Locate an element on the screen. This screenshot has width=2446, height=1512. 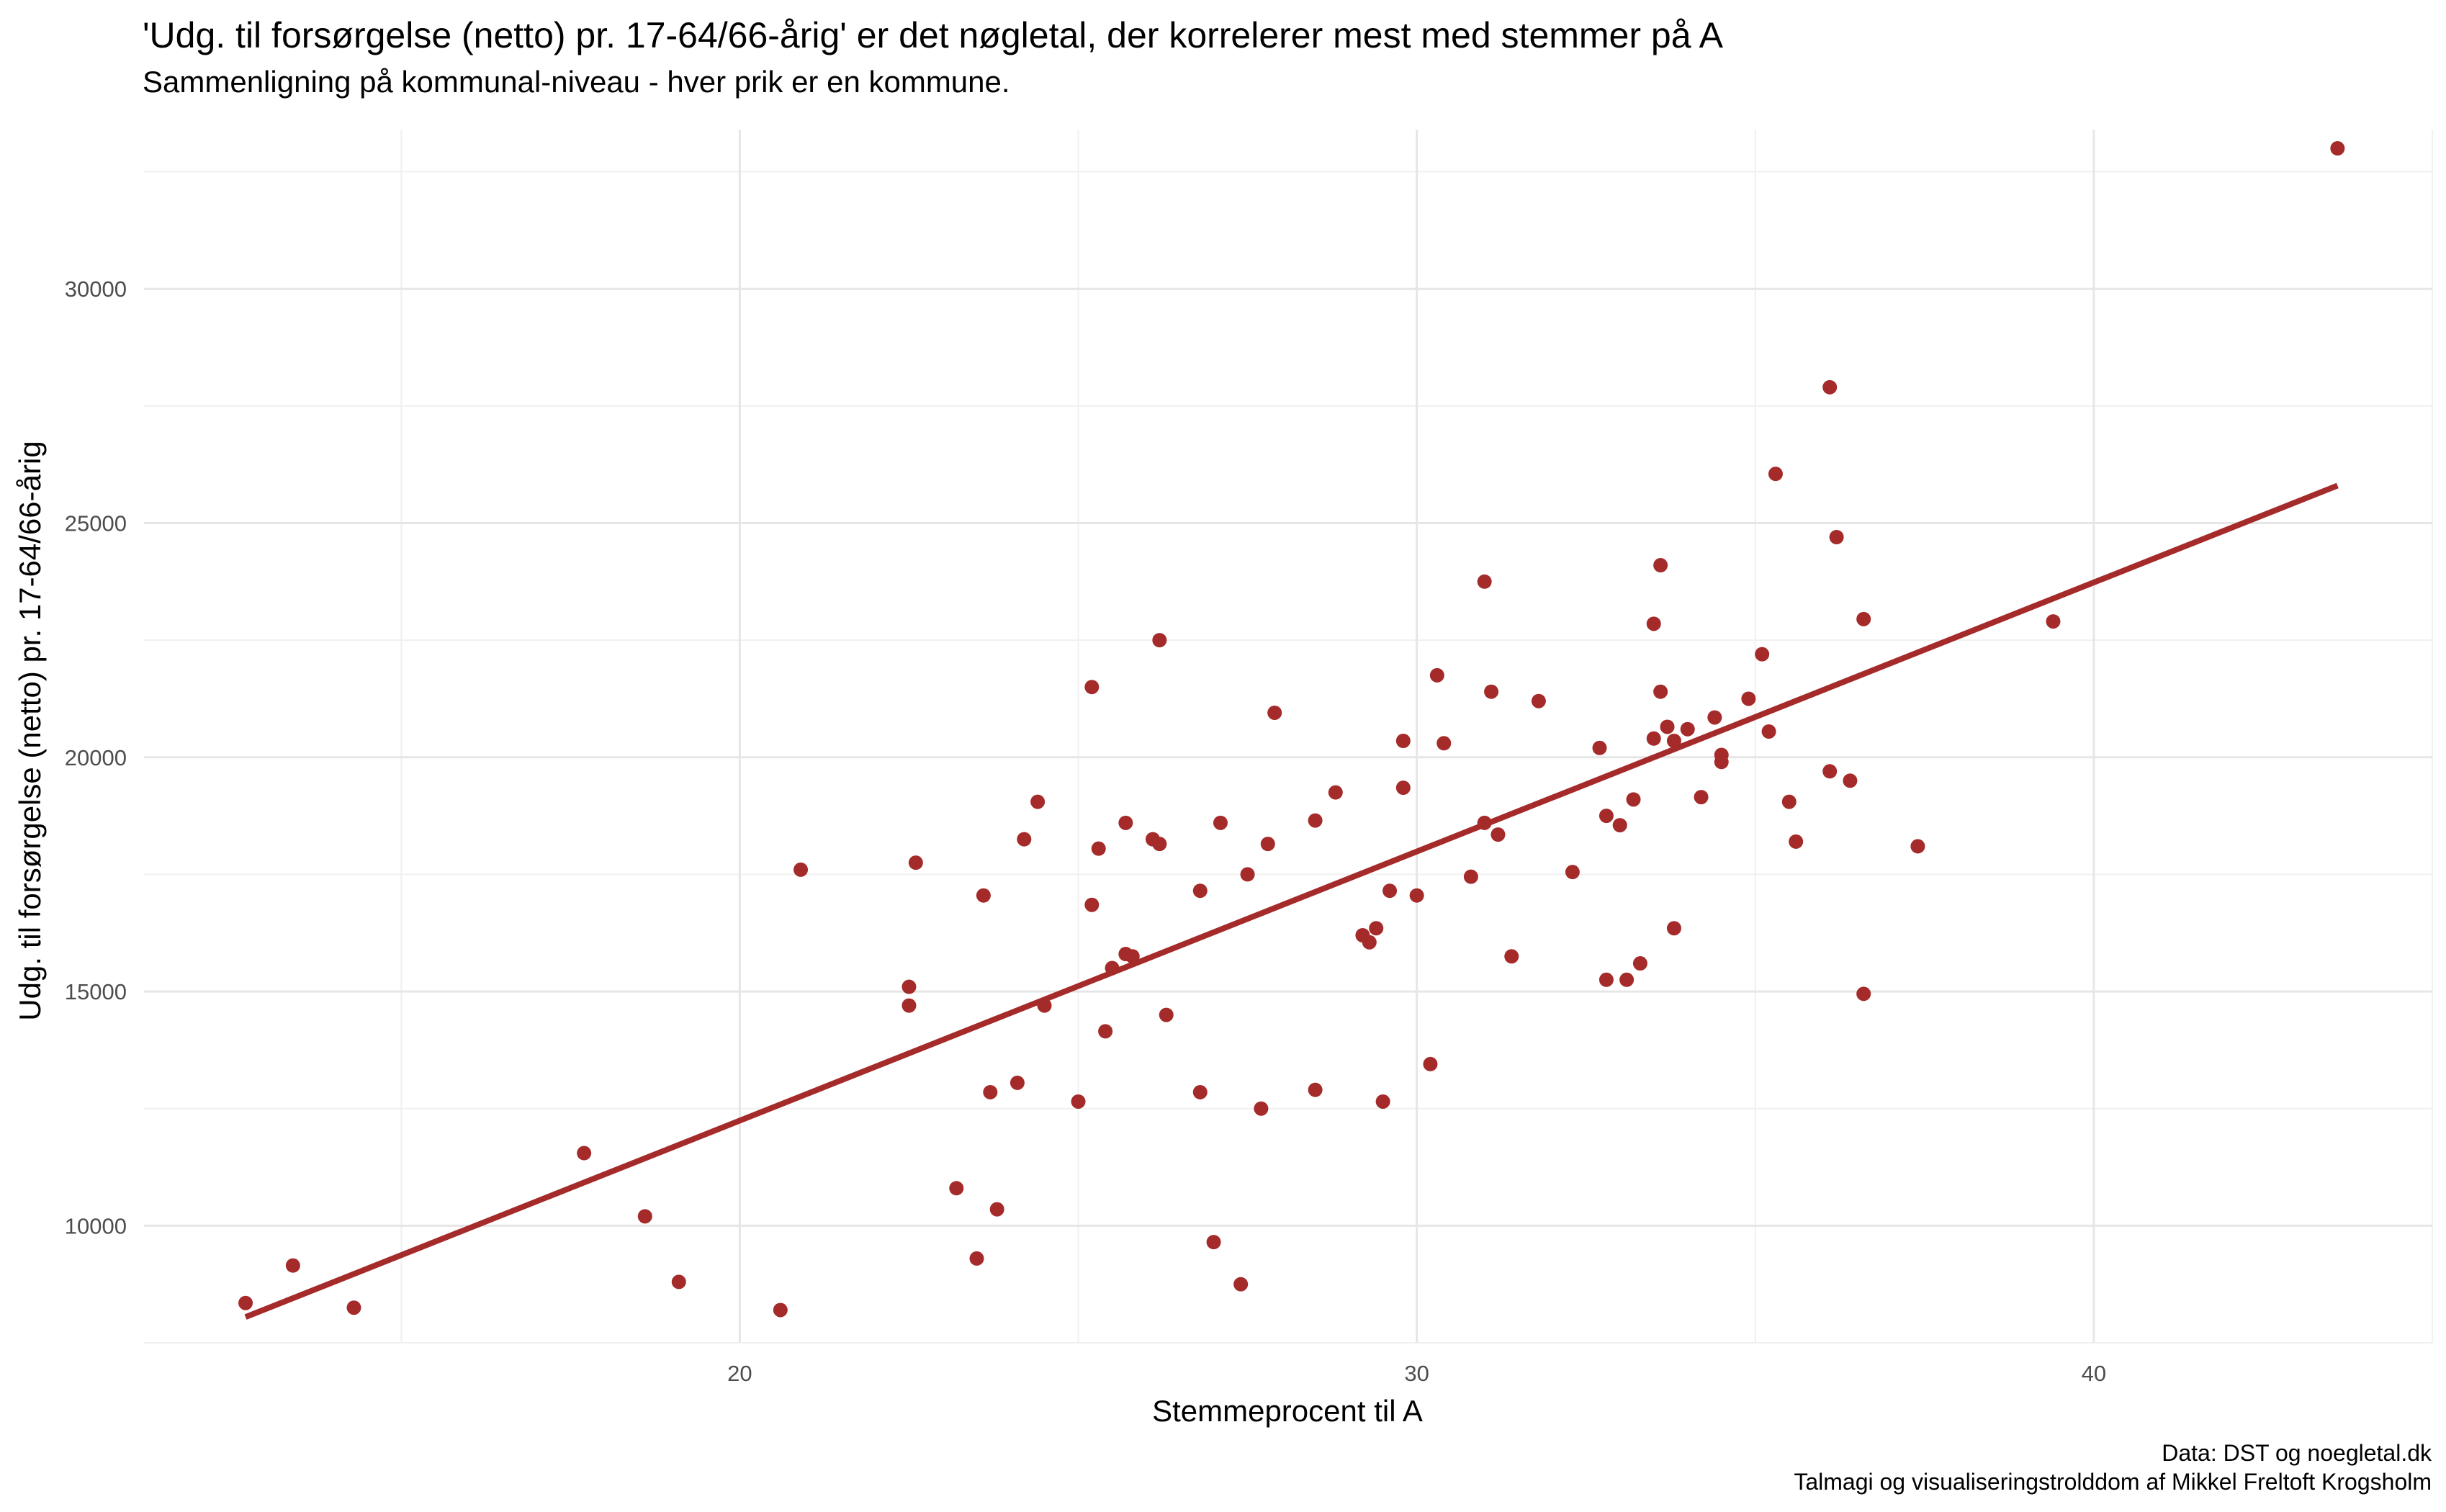
x-tick-label: 40 is located at coordinates (2094, 1373).